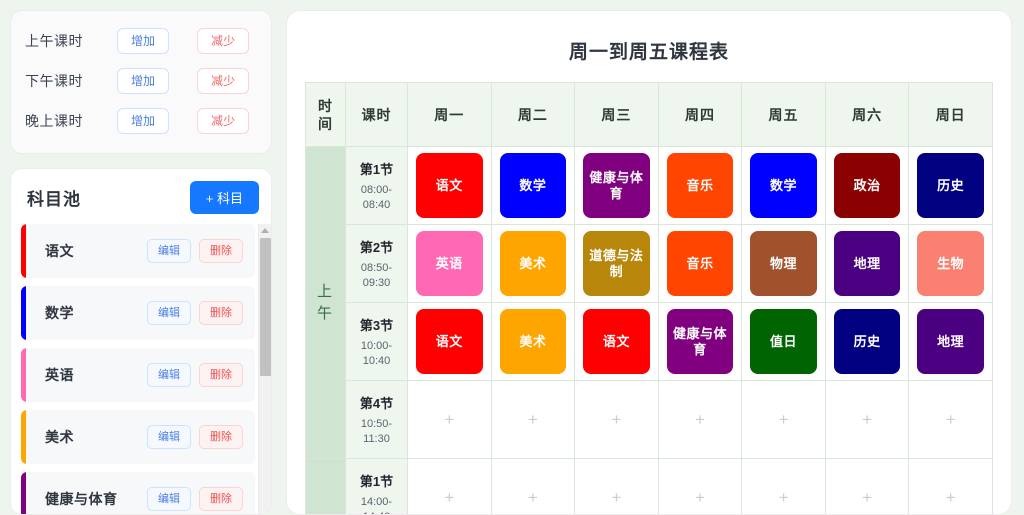  I want to click on timetable-cell: 生物, so click(950, 263).